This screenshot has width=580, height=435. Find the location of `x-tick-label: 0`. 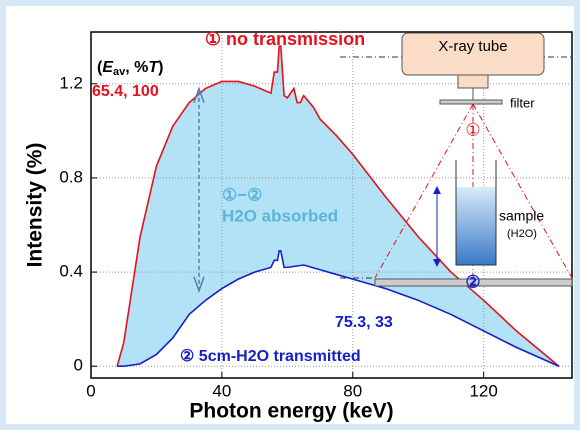

x-tick-label: 0 is located at coordinates (90, 390).